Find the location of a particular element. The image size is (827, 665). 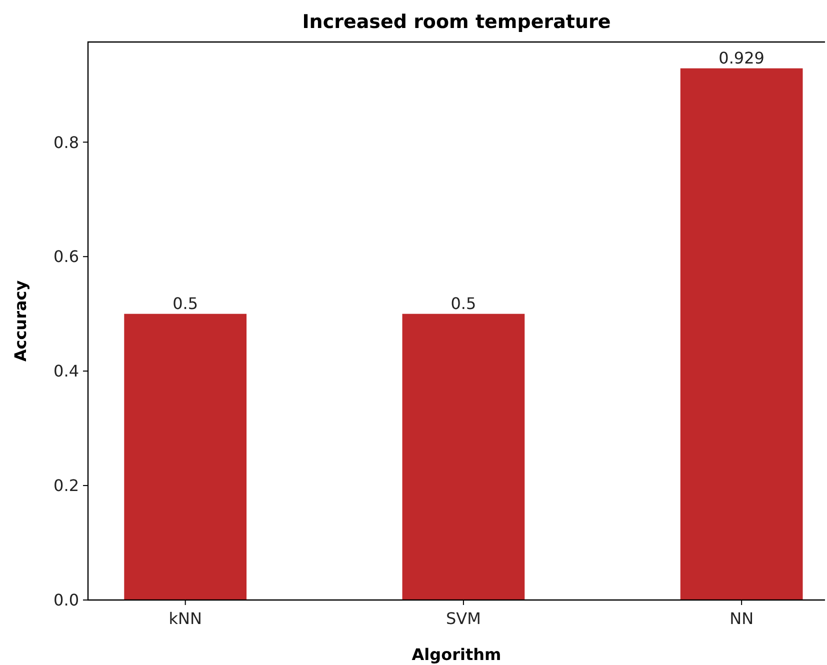

chart-title: Increased room temperature is located at coordinates (456, 22).